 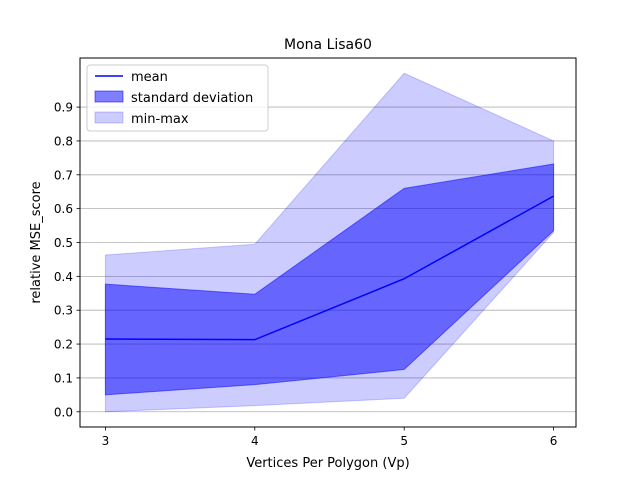 I want to click on x-tick-label-1: 4, so click(x=255, y=441).